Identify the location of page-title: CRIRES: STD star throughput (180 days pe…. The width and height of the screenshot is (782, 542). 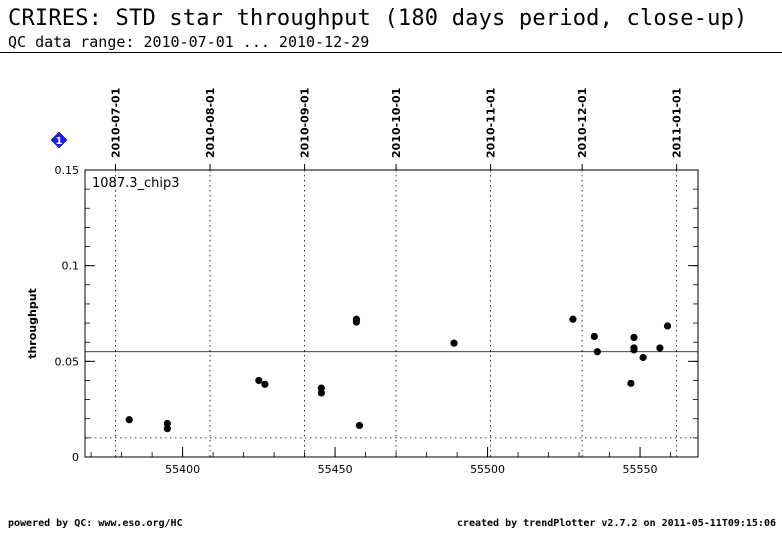
(378, 18).